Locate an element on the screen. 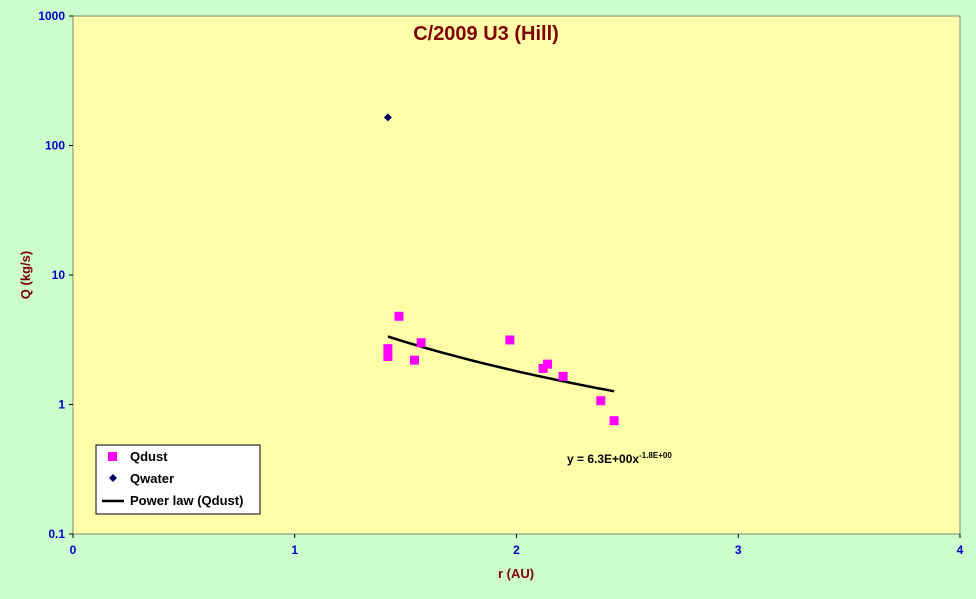  legend: Qdust Qwater Power law (Qdust) is located at coordinates (178, 479).